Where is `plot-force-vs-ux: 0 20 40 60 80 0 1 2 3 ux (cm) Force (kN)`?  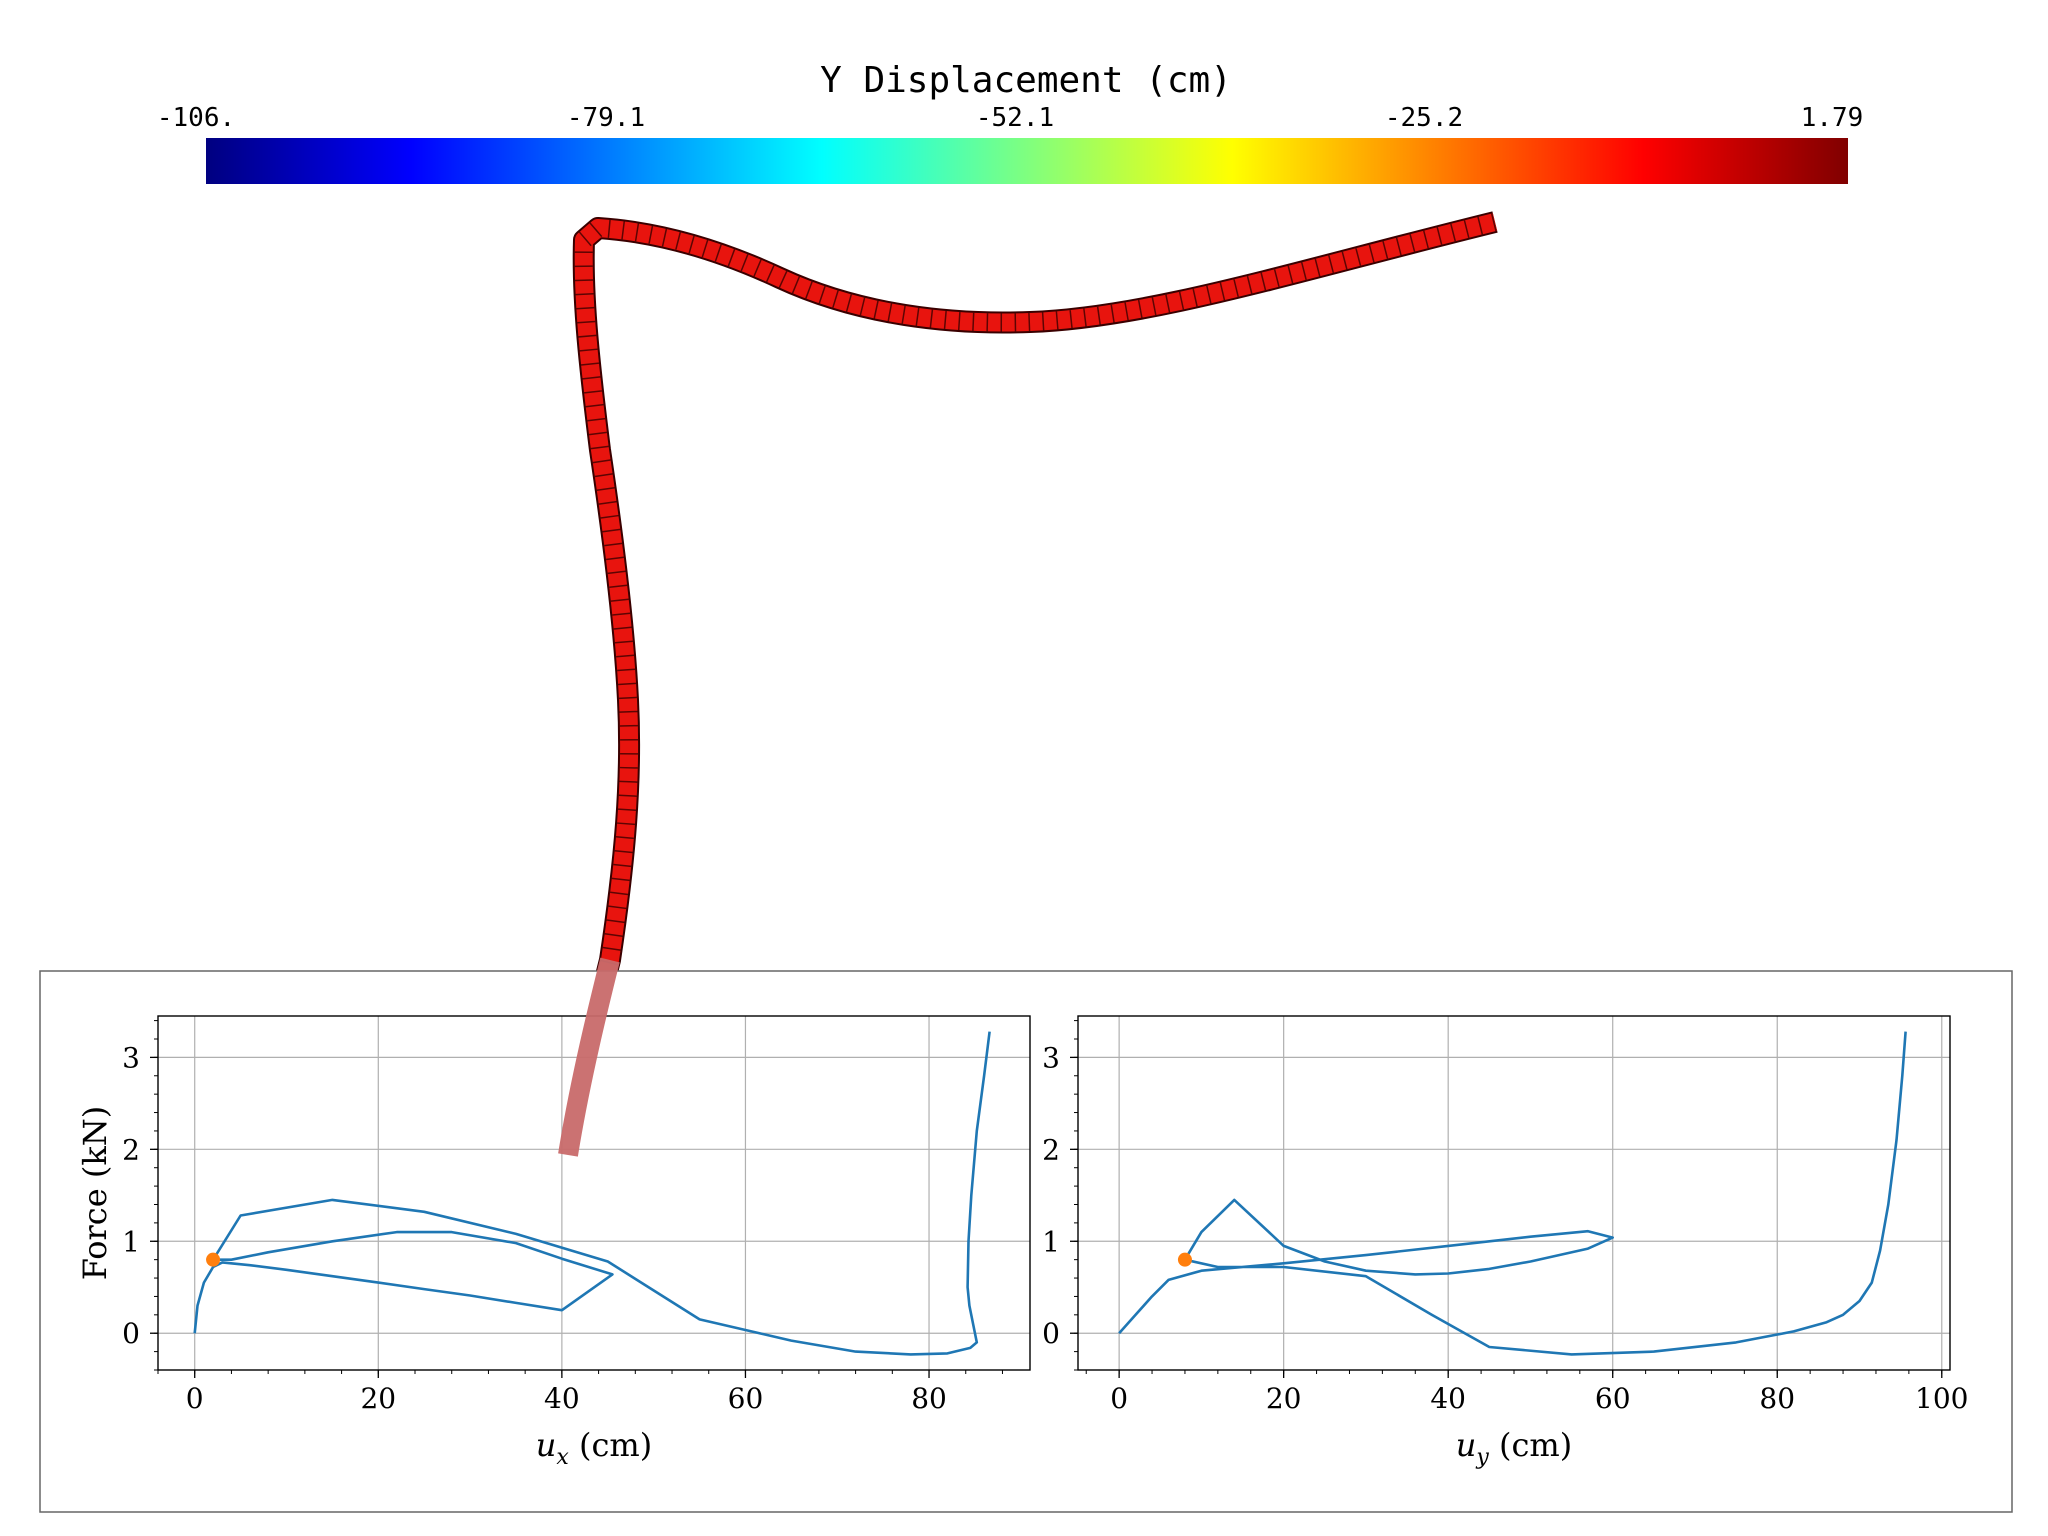 plot-force-vs-ux: 0 20 40 60 80 0 1 2 3 ux (cm) Force (kN) is located at coordinates (553, 1242).